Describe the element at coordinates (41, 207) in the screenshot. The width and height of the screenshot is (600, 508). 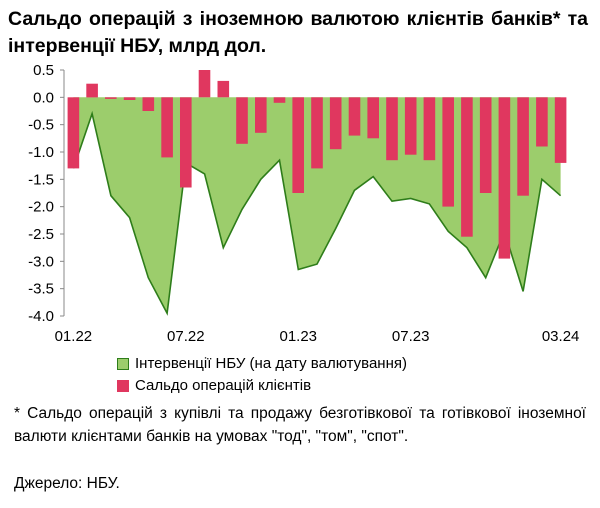
I see `y-tick-label: -2.0` at that location.